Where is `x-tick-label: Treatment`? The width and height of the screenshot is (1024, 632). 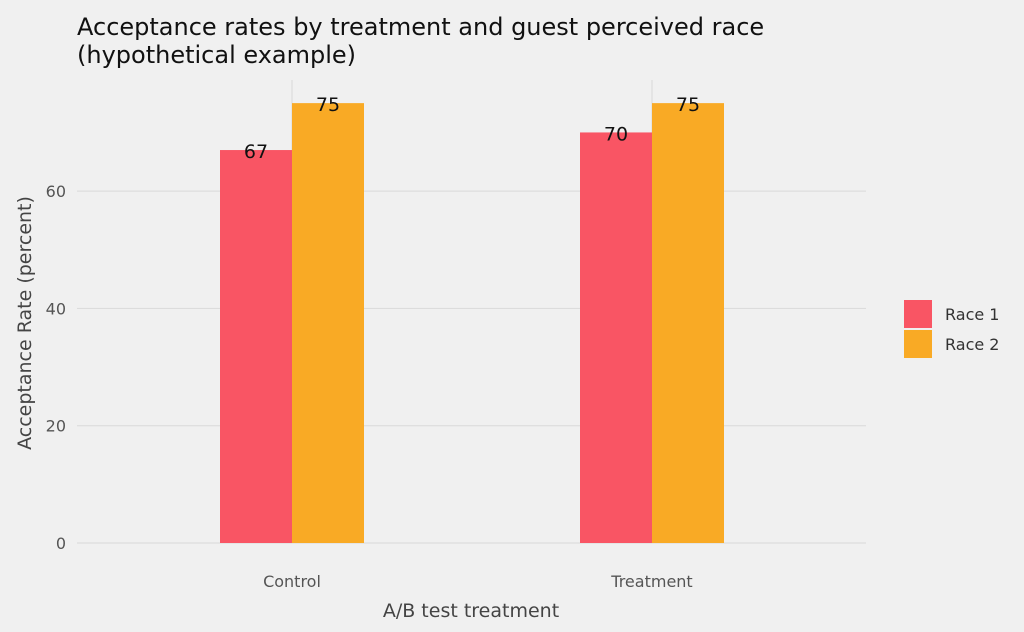
x-tick-label: Treatment is located at coordinates (651, 581).